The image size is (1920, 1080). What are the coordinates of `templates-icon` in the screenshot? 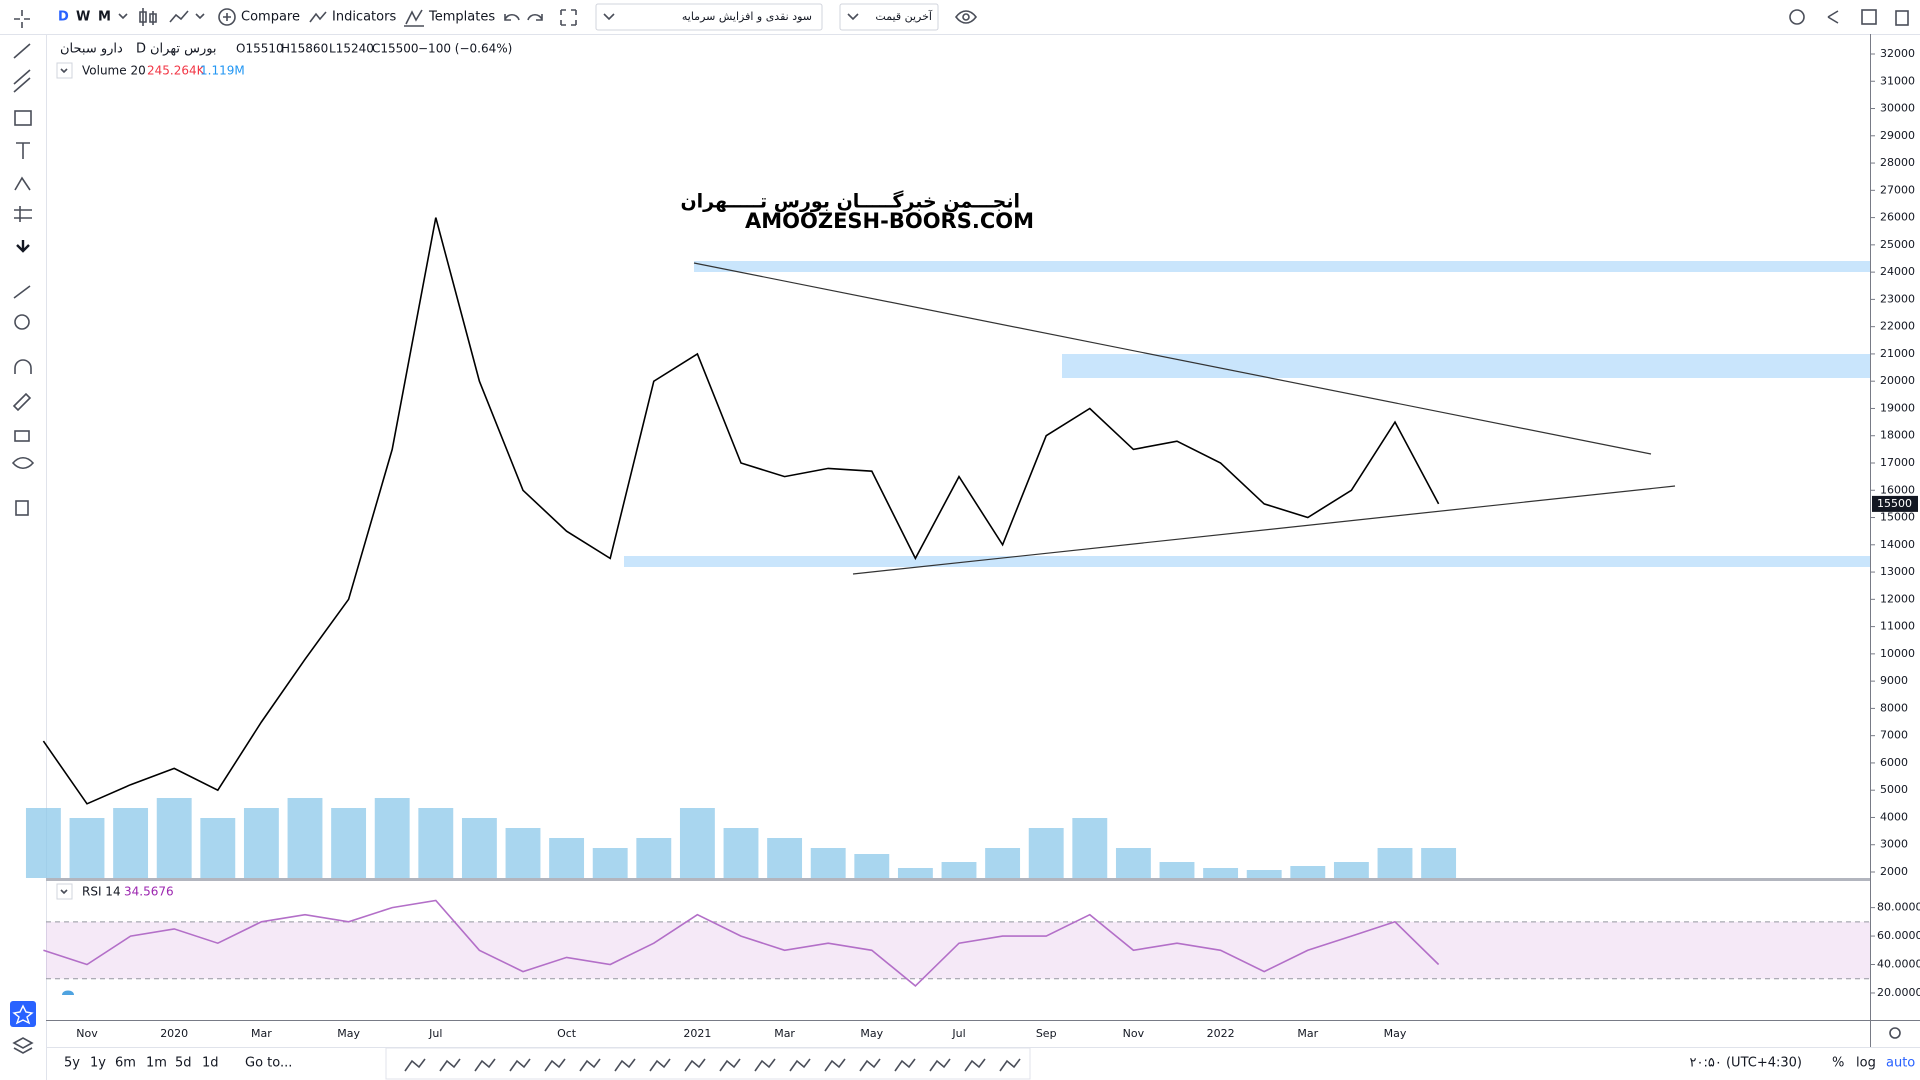 It's located at (414, 18).